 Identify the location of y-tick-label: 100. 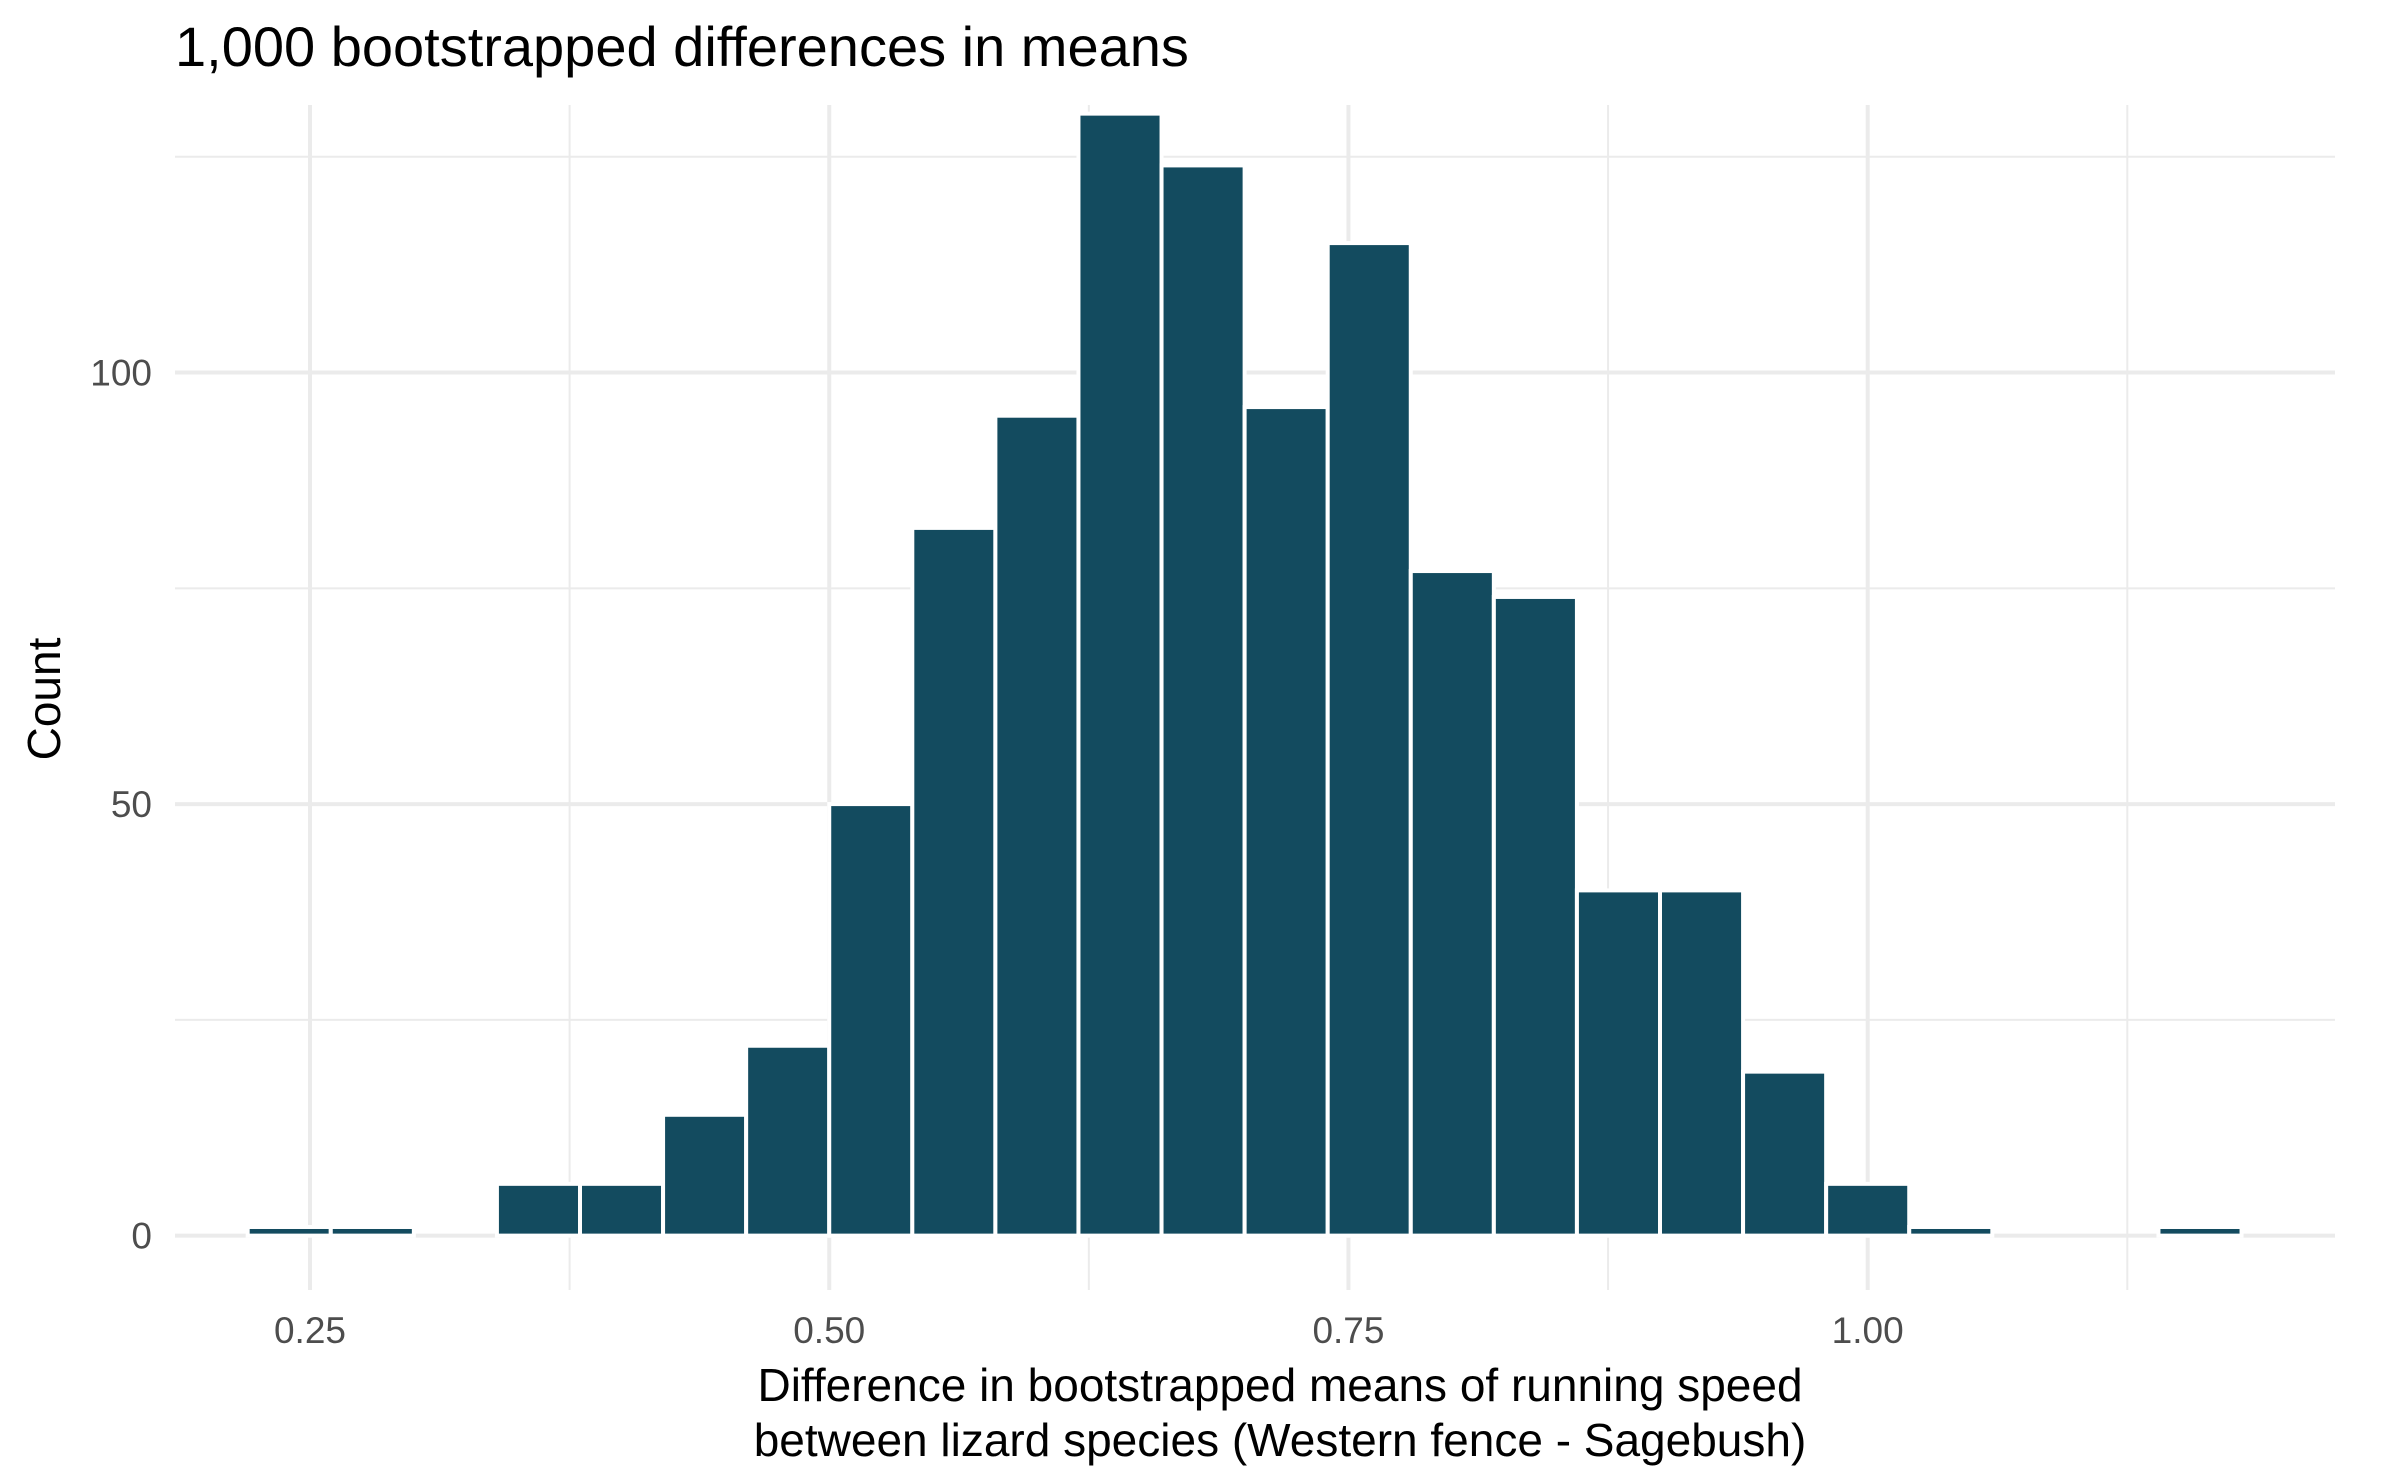
(121, 373).